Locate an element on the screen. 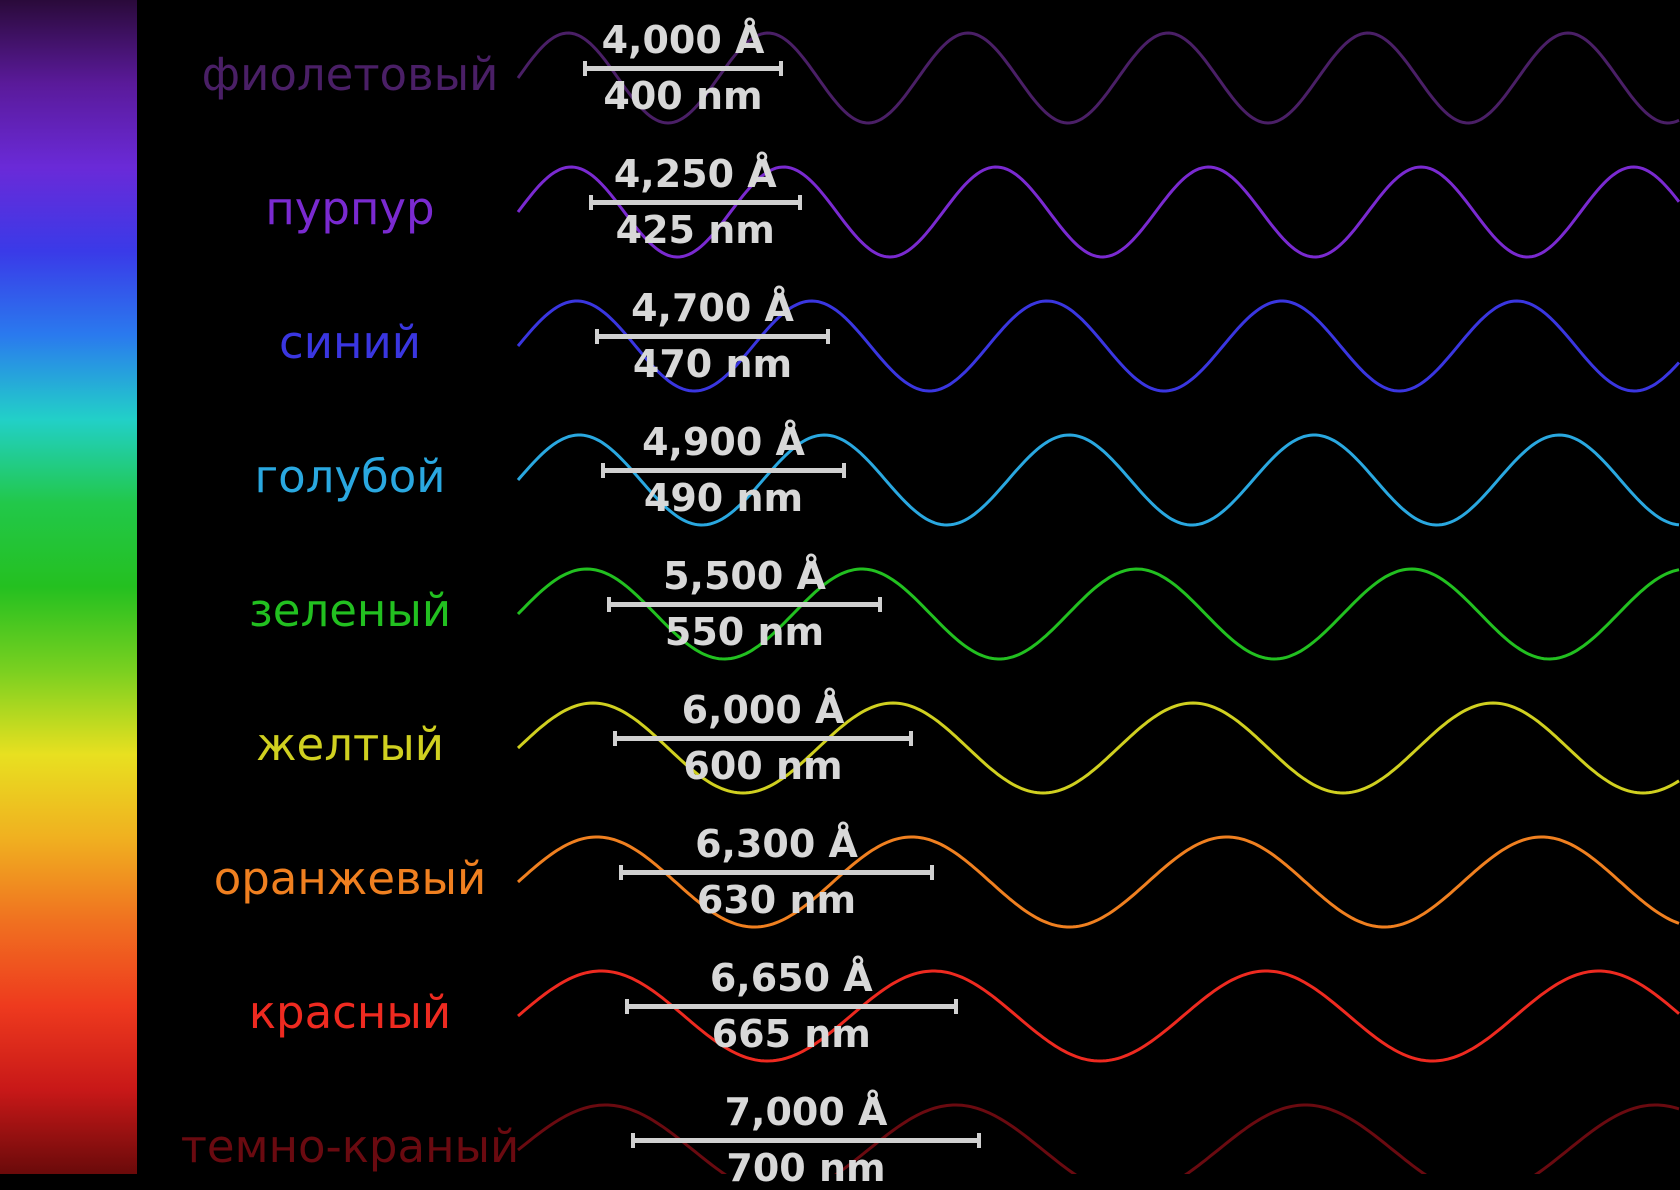 This screenshot has width=1680, height=1190. color-spectrum-bar is located at coordinates (68, 587).